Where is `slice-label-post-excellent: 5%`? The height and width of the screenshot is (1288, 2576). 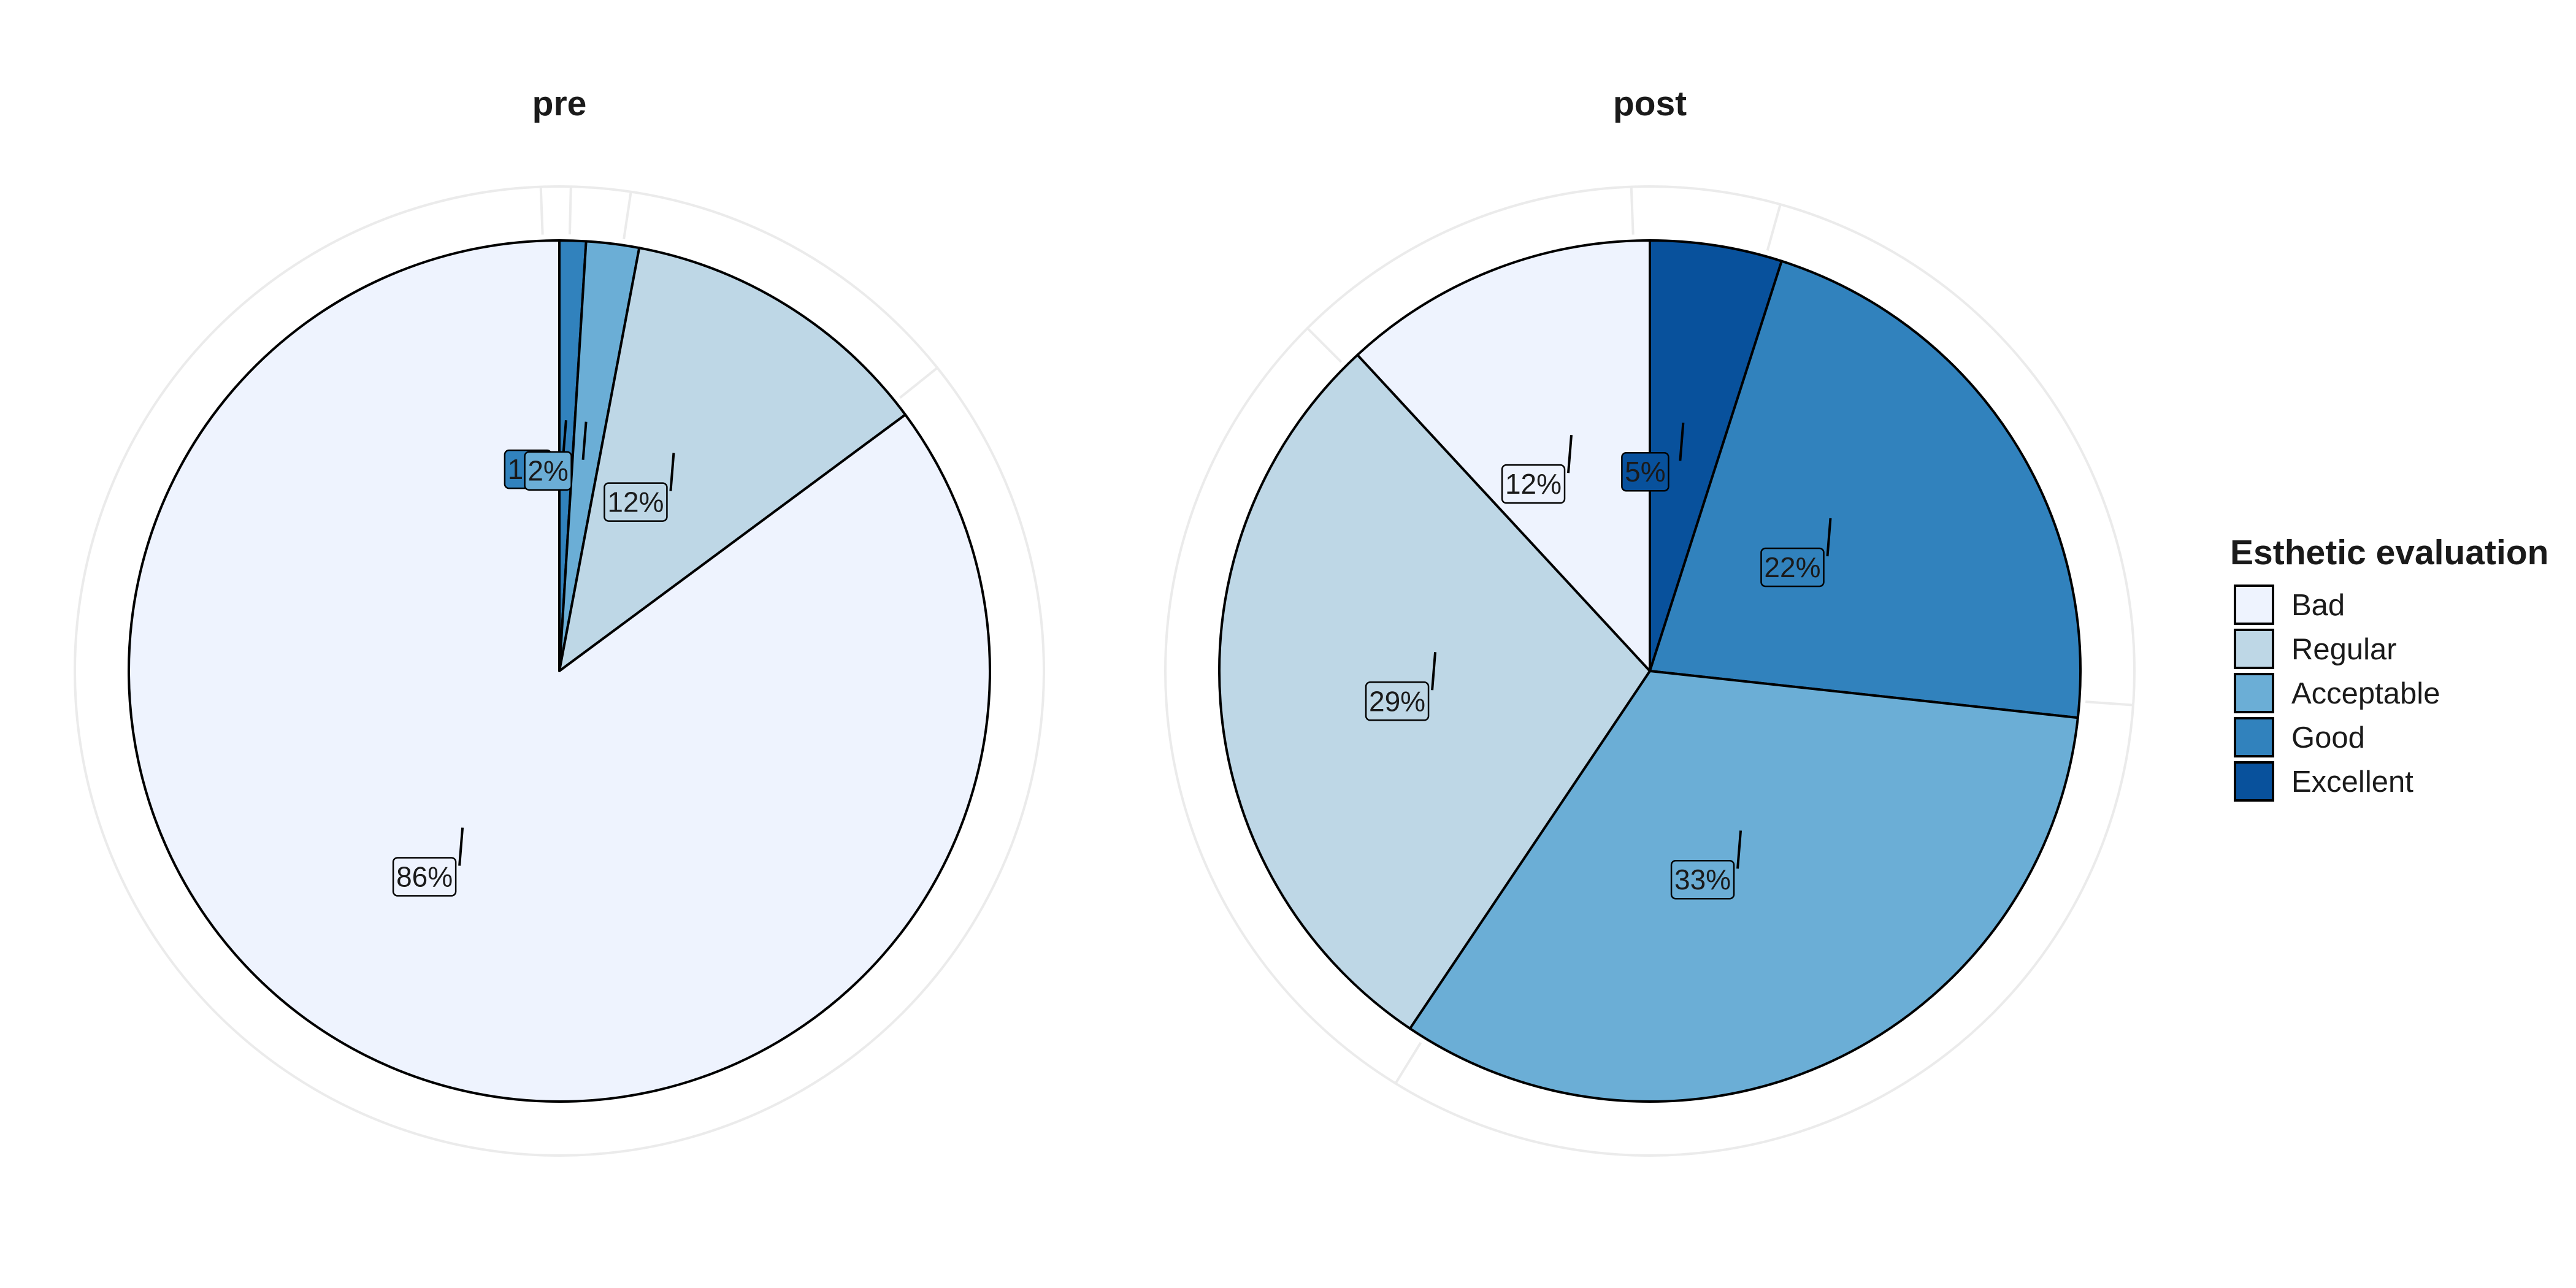 slice-label-post-excellent: 5% is located at coordinates (1645, 472).